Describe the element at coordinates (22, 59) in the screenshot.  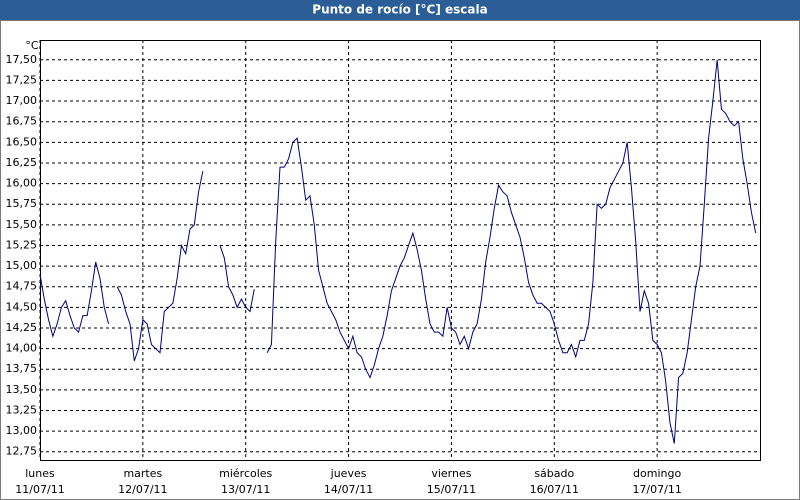
I see `y-tick-label: 17,50` at that location.